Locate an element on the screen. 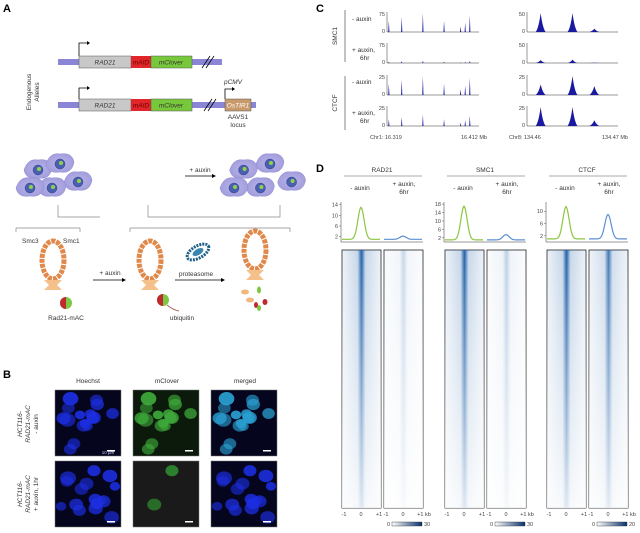 Image resolution: width=640 pixels, height=533 pixels. left-x-start: Chr1: 16.319 is located at coordinates (386, 138).